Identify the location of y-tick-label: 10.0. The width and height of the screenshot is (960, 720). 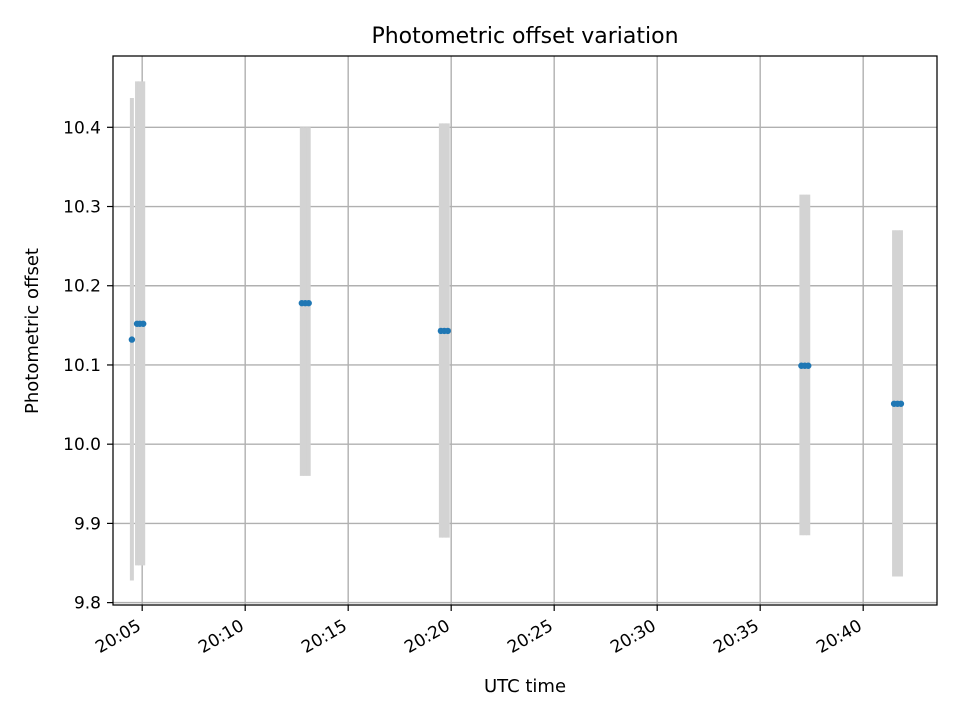
(82, 445).